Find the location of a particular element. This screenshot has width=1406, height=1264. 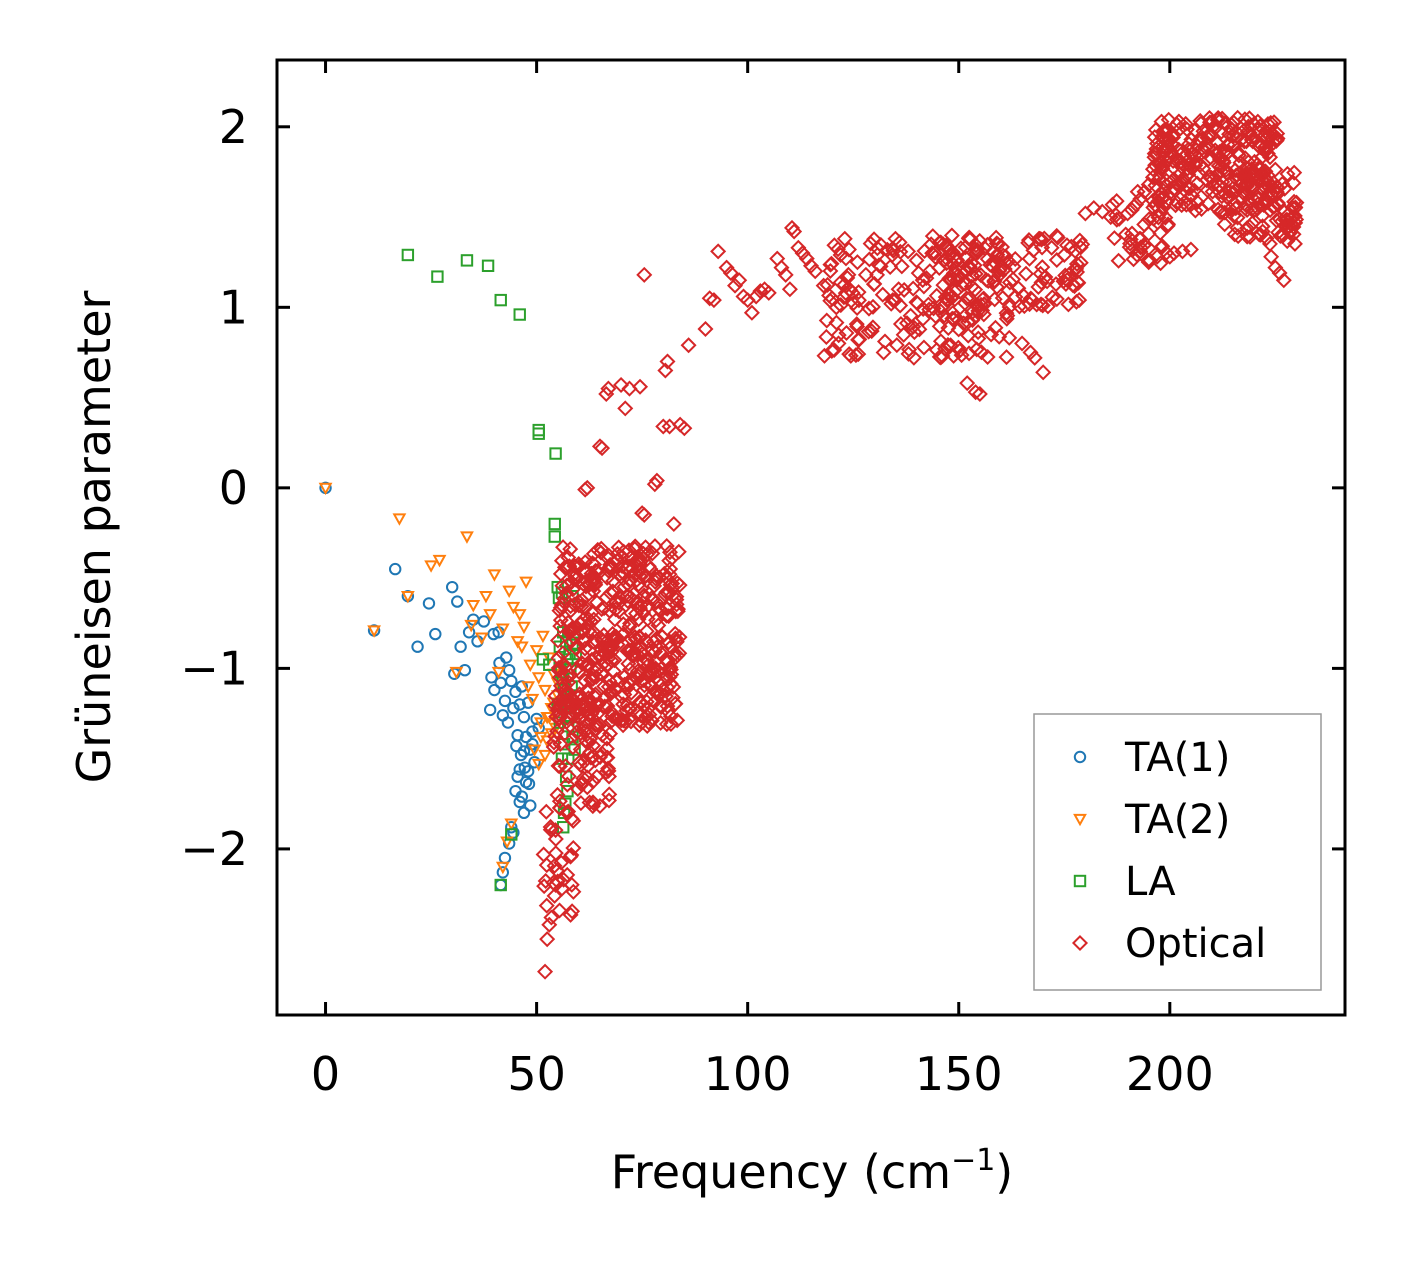

y-tick-label: 1 is located at coordinates (233, 307).